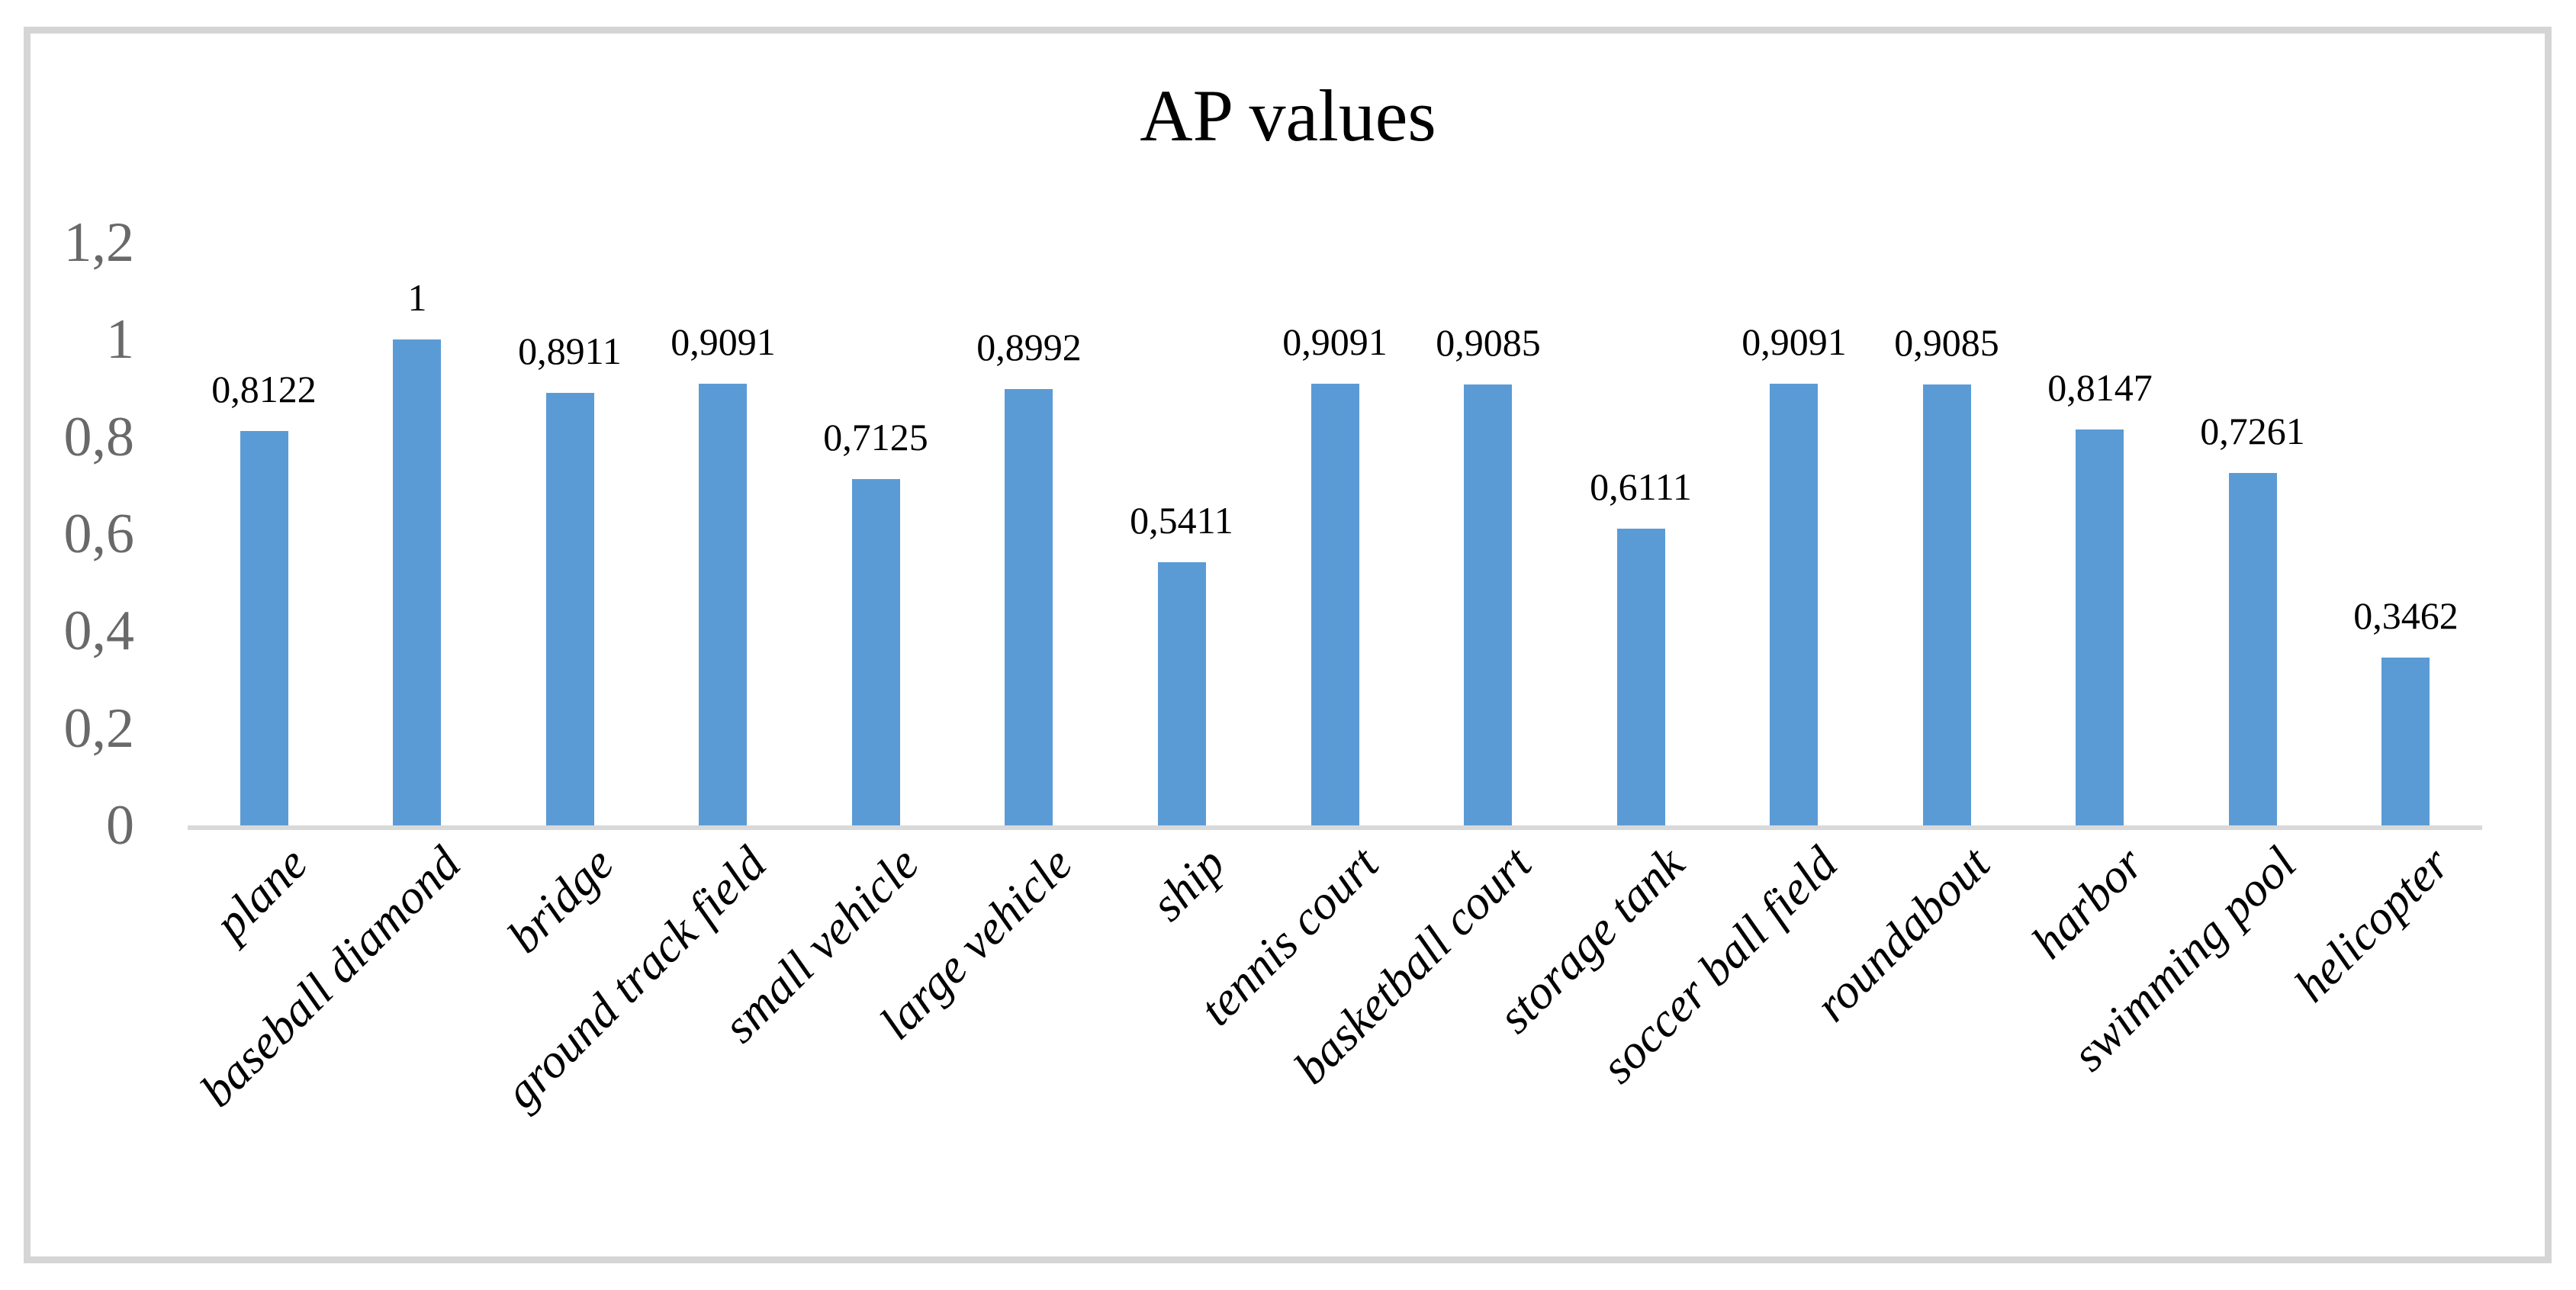  I want to click on bar-tennis-court, so click(1335, 604).